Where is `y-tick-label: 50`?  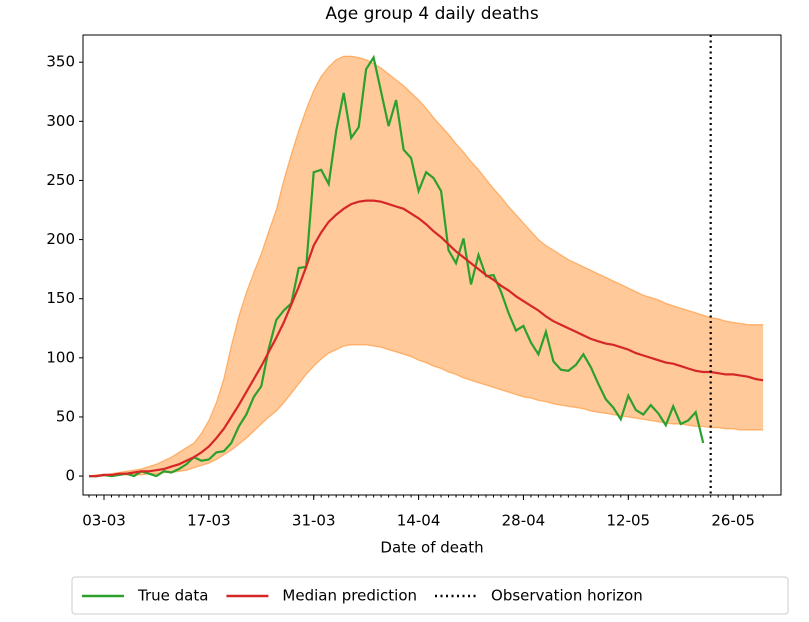 y-tick-label: 50 is located at coordinates (65, 416).